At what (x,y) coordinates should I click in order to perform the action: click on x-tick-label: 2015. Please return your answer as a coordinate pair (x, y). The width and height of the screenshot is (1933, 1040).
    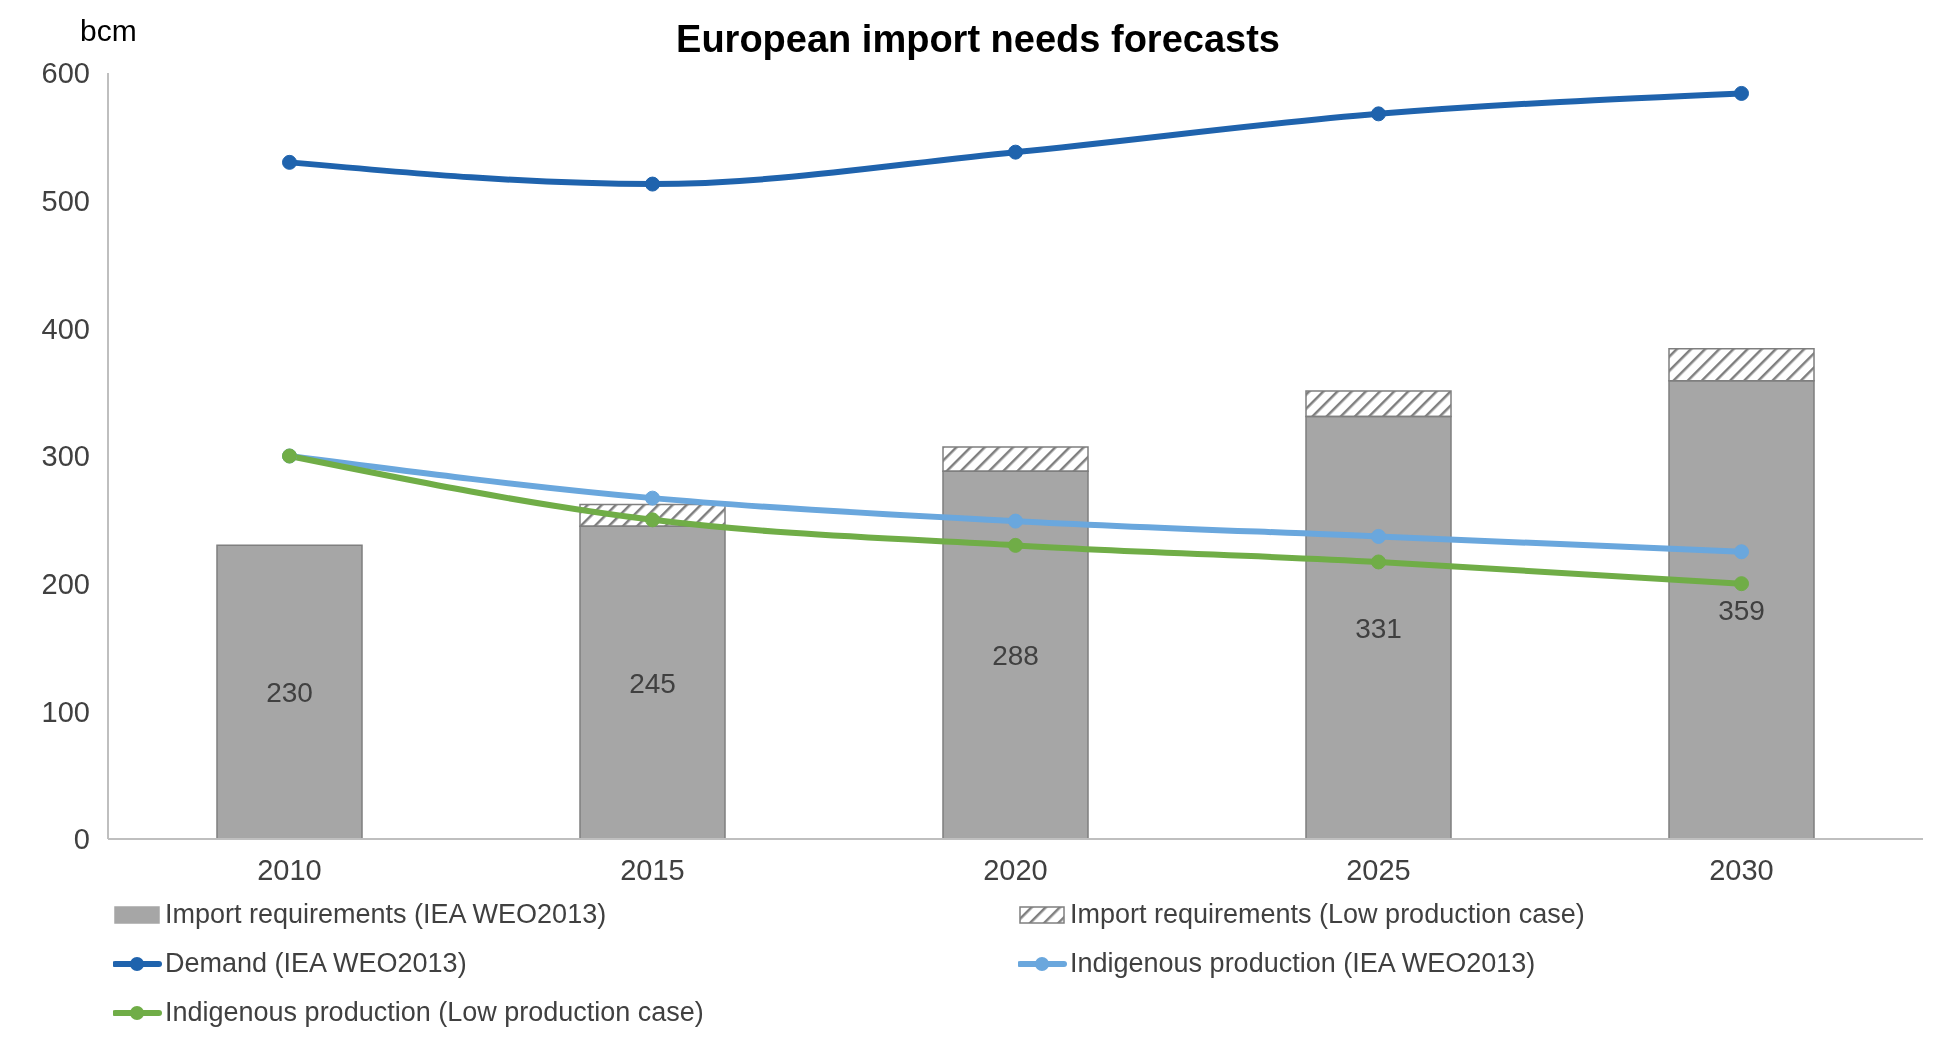
    Looking at the image, I should click on (652, 869).